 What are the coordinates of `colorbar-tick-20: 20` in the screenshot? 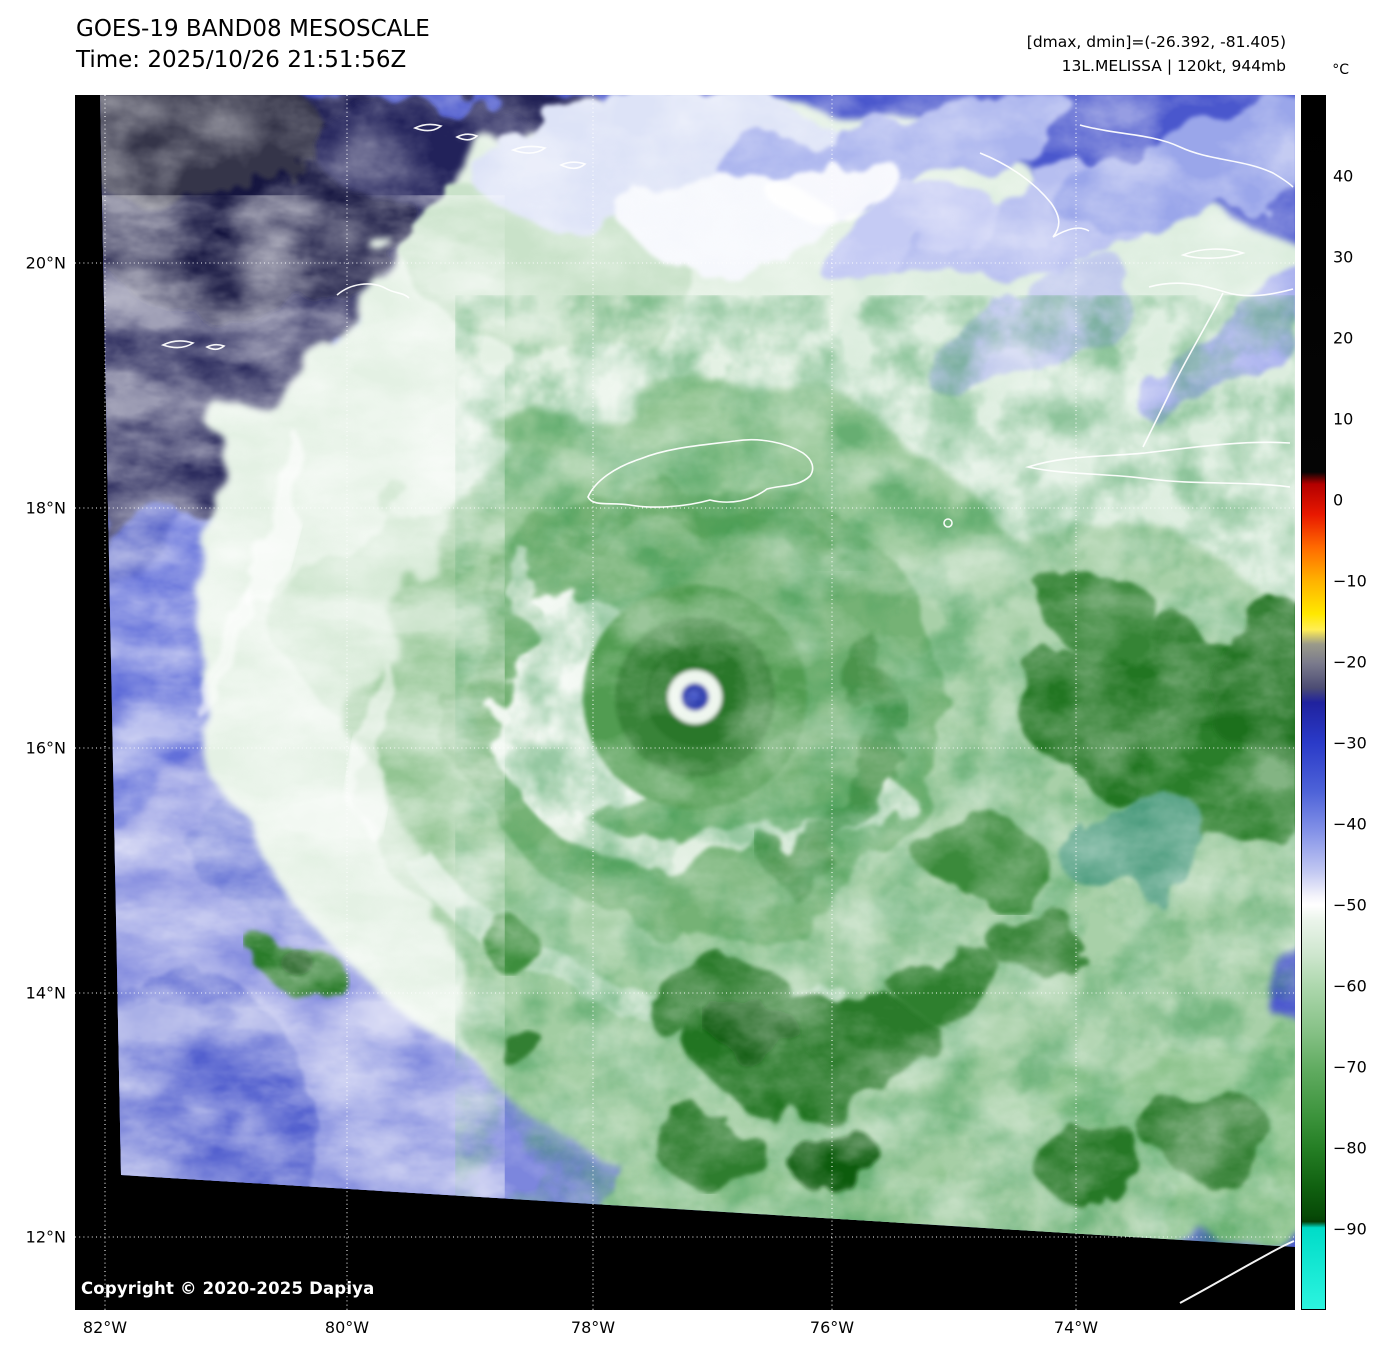 It's located at (1343, 338).